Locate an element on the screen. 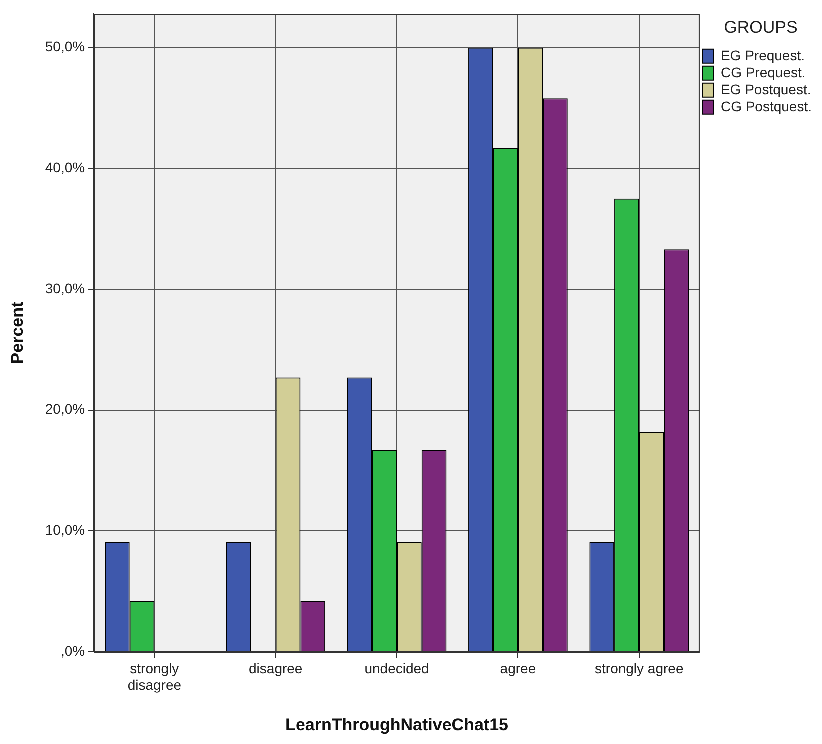 The height and width of the screenshot is (744, 822). x-tick-label: disagree is located at coordinates (276, 668).